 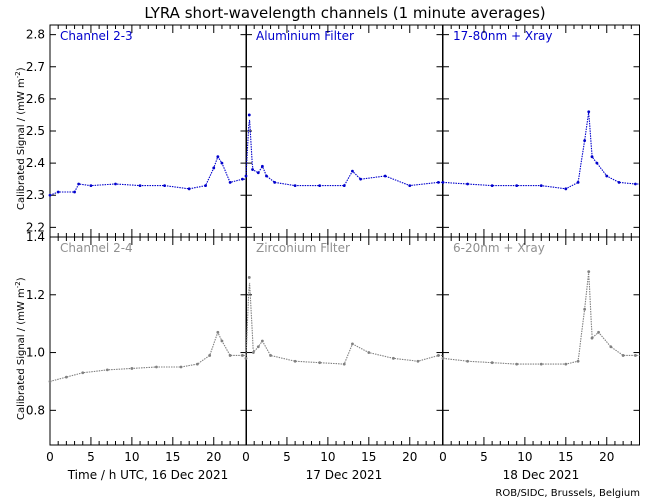 I want to click on panel-title: Zirconium Filter, so click(x=303, y=248).